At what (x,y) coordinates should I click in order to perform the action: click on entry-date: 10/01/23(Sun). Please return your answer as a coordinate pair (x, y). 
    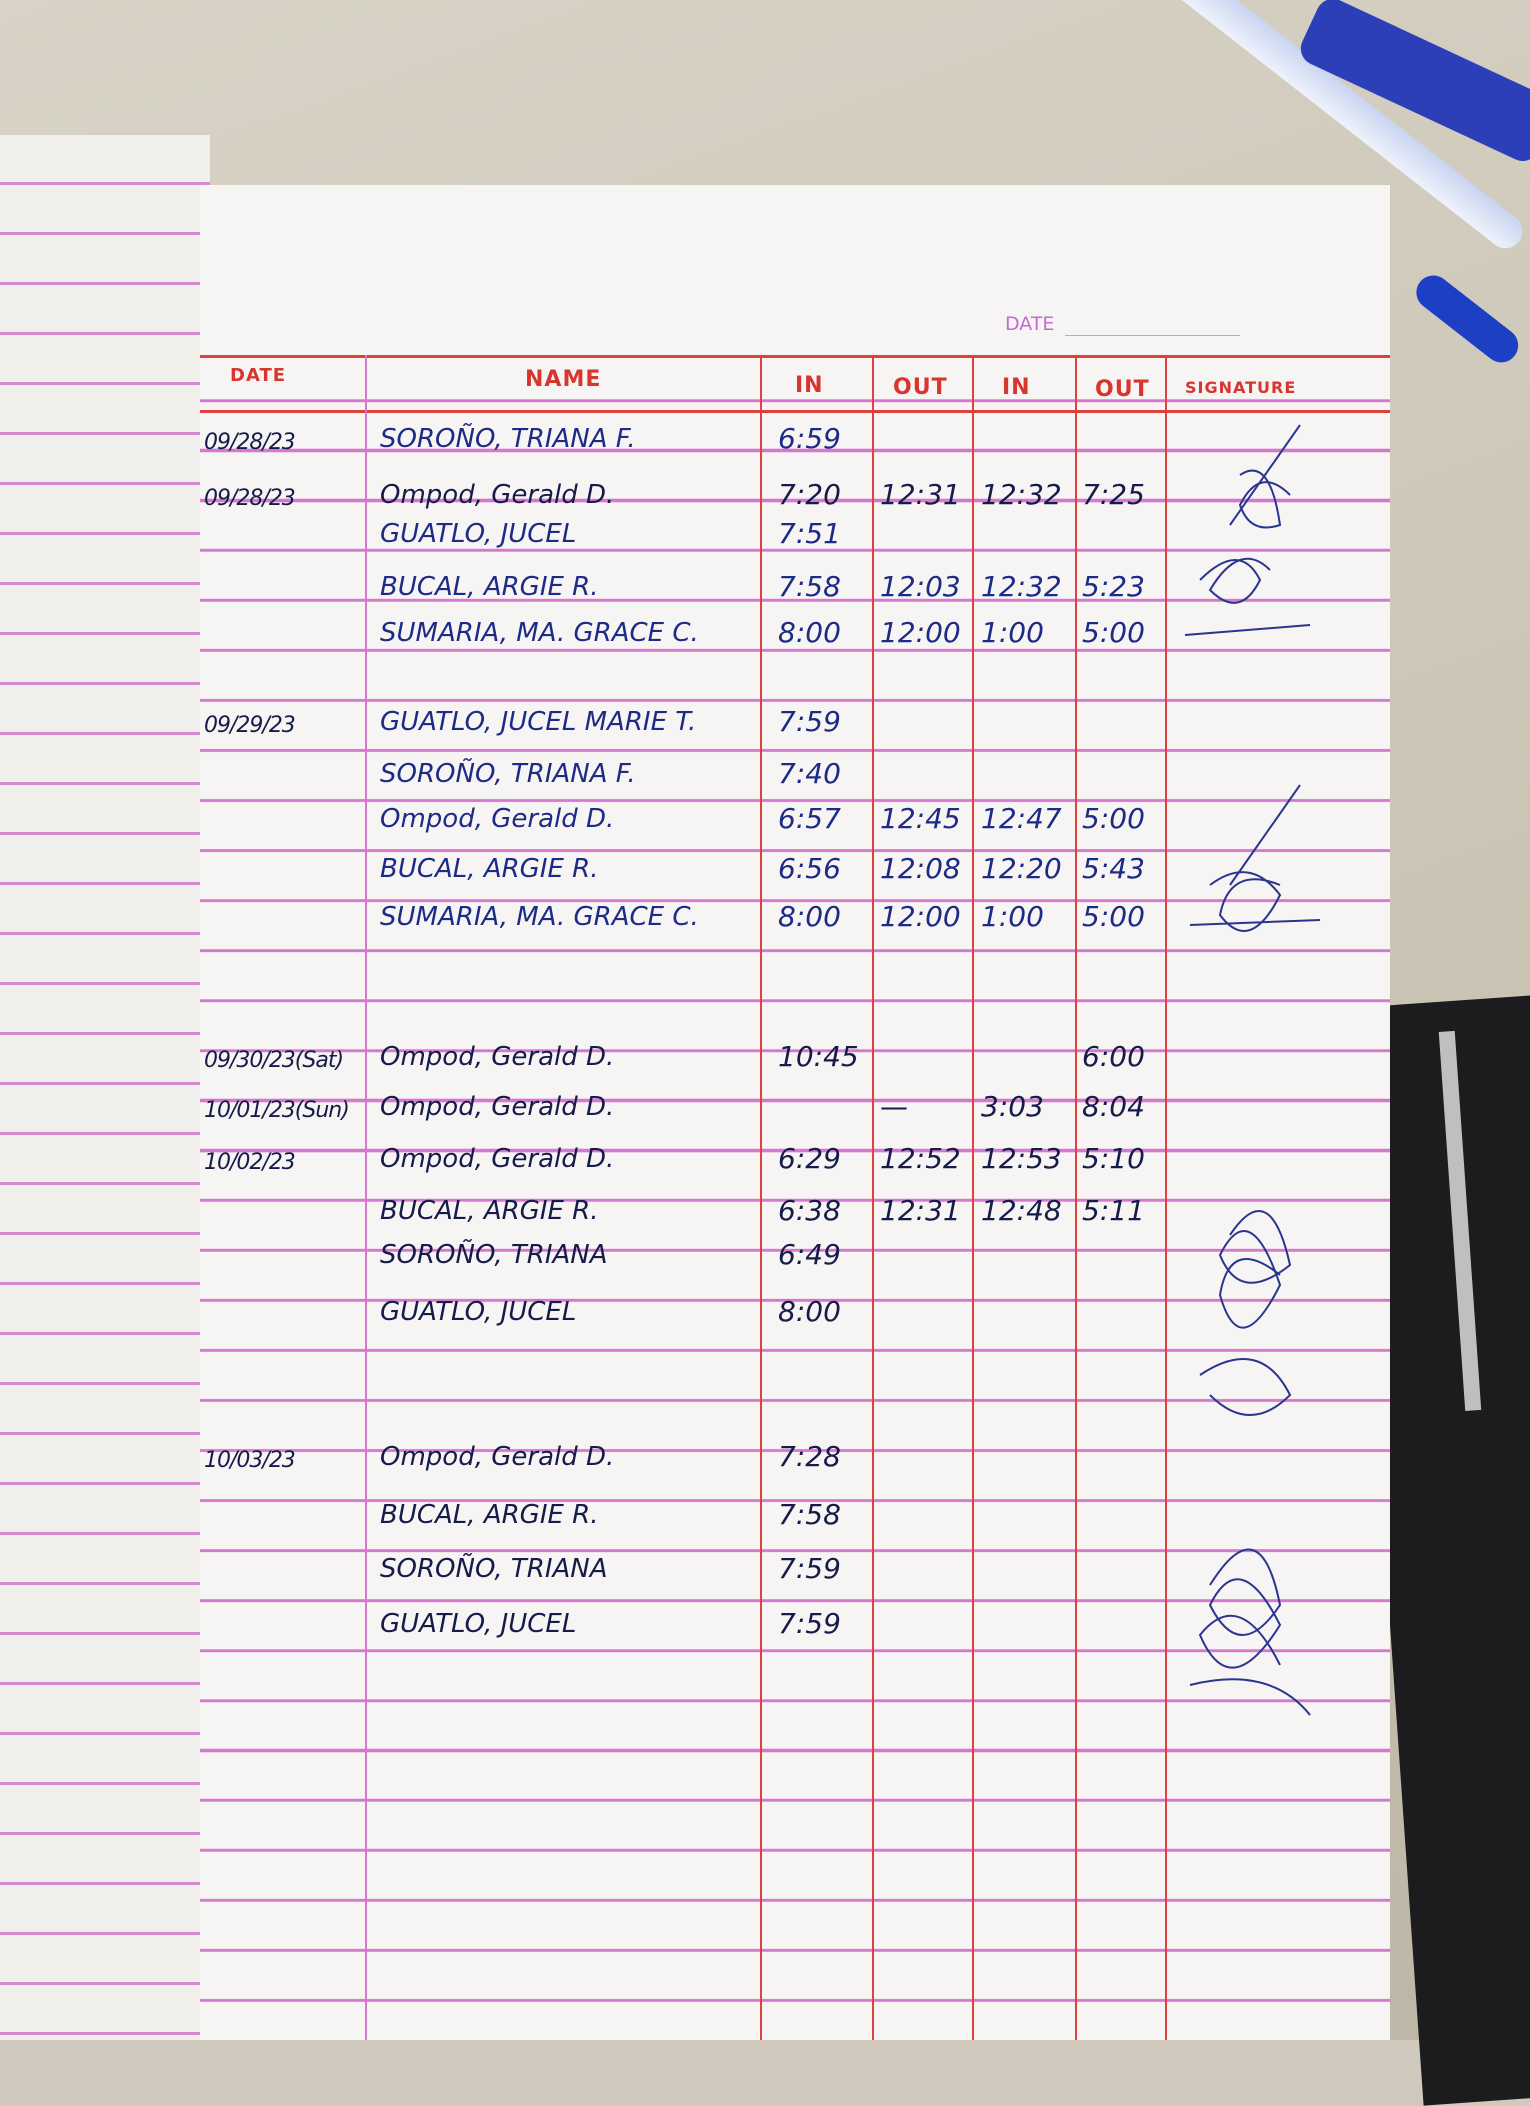
    Looking at the image, I should click on (277, 1110).